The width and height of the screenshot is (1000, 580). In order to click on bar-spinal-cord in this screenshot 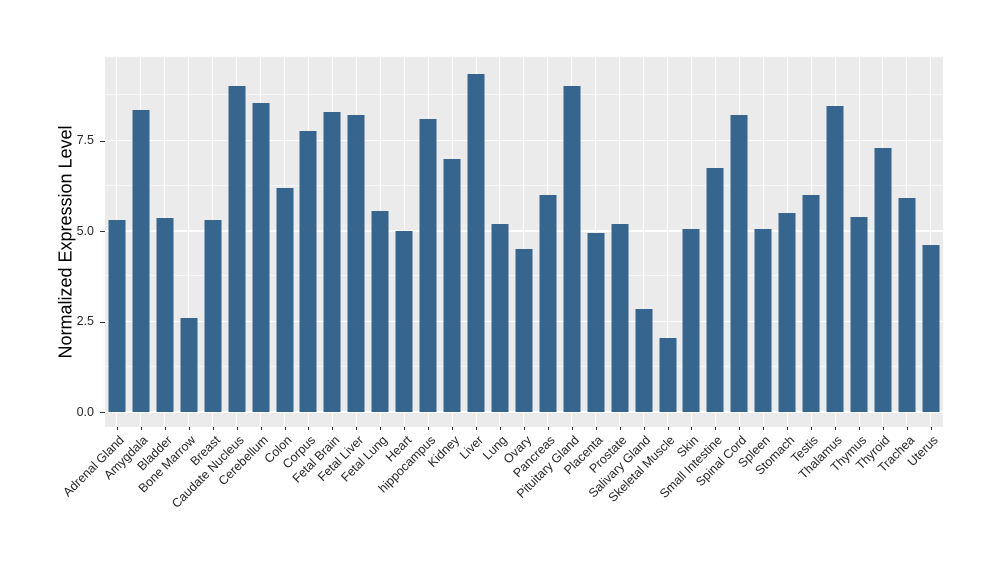, I will do `click(739, 263)`.